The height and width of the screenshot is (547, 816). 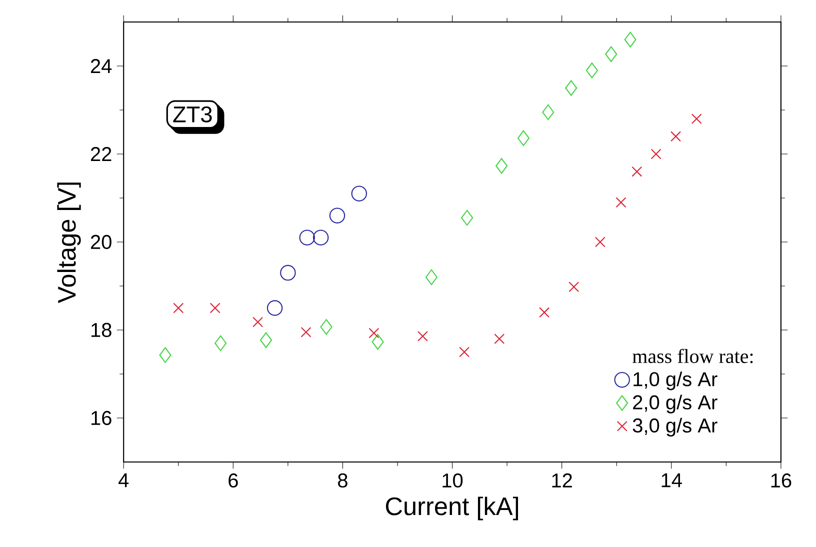 What do you see at coordinates (192, 114) in the screenshot?
I see `annotation: ZT3` at bounding box center [192, 114].